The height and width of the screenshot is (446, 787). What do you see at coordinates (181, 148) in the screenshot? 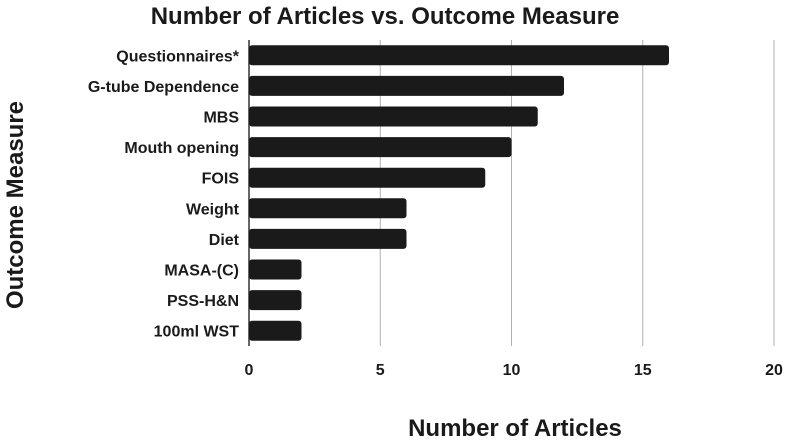
I see `category-label: Mouth opening` at bounding box center [181, 148].